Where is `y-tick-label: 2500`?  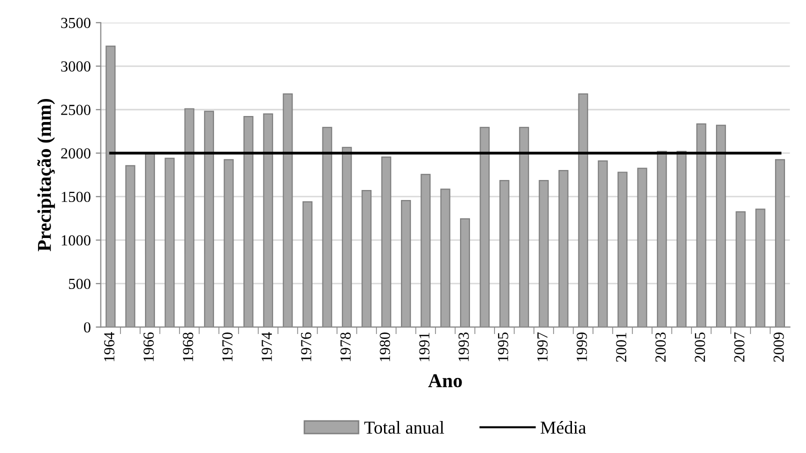 y-tick-label: 2500 is located at coordinates (75, 110).